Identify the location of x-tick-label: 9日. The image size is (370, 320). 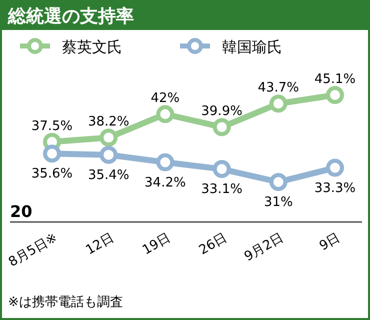
(330, 242).